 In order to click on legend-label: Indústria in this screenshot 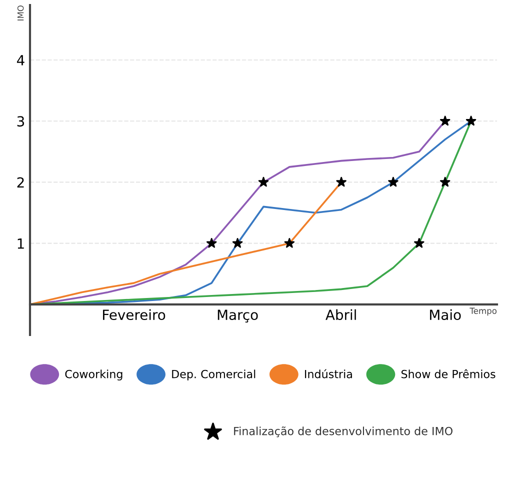, I will do `click(328, 373)`.